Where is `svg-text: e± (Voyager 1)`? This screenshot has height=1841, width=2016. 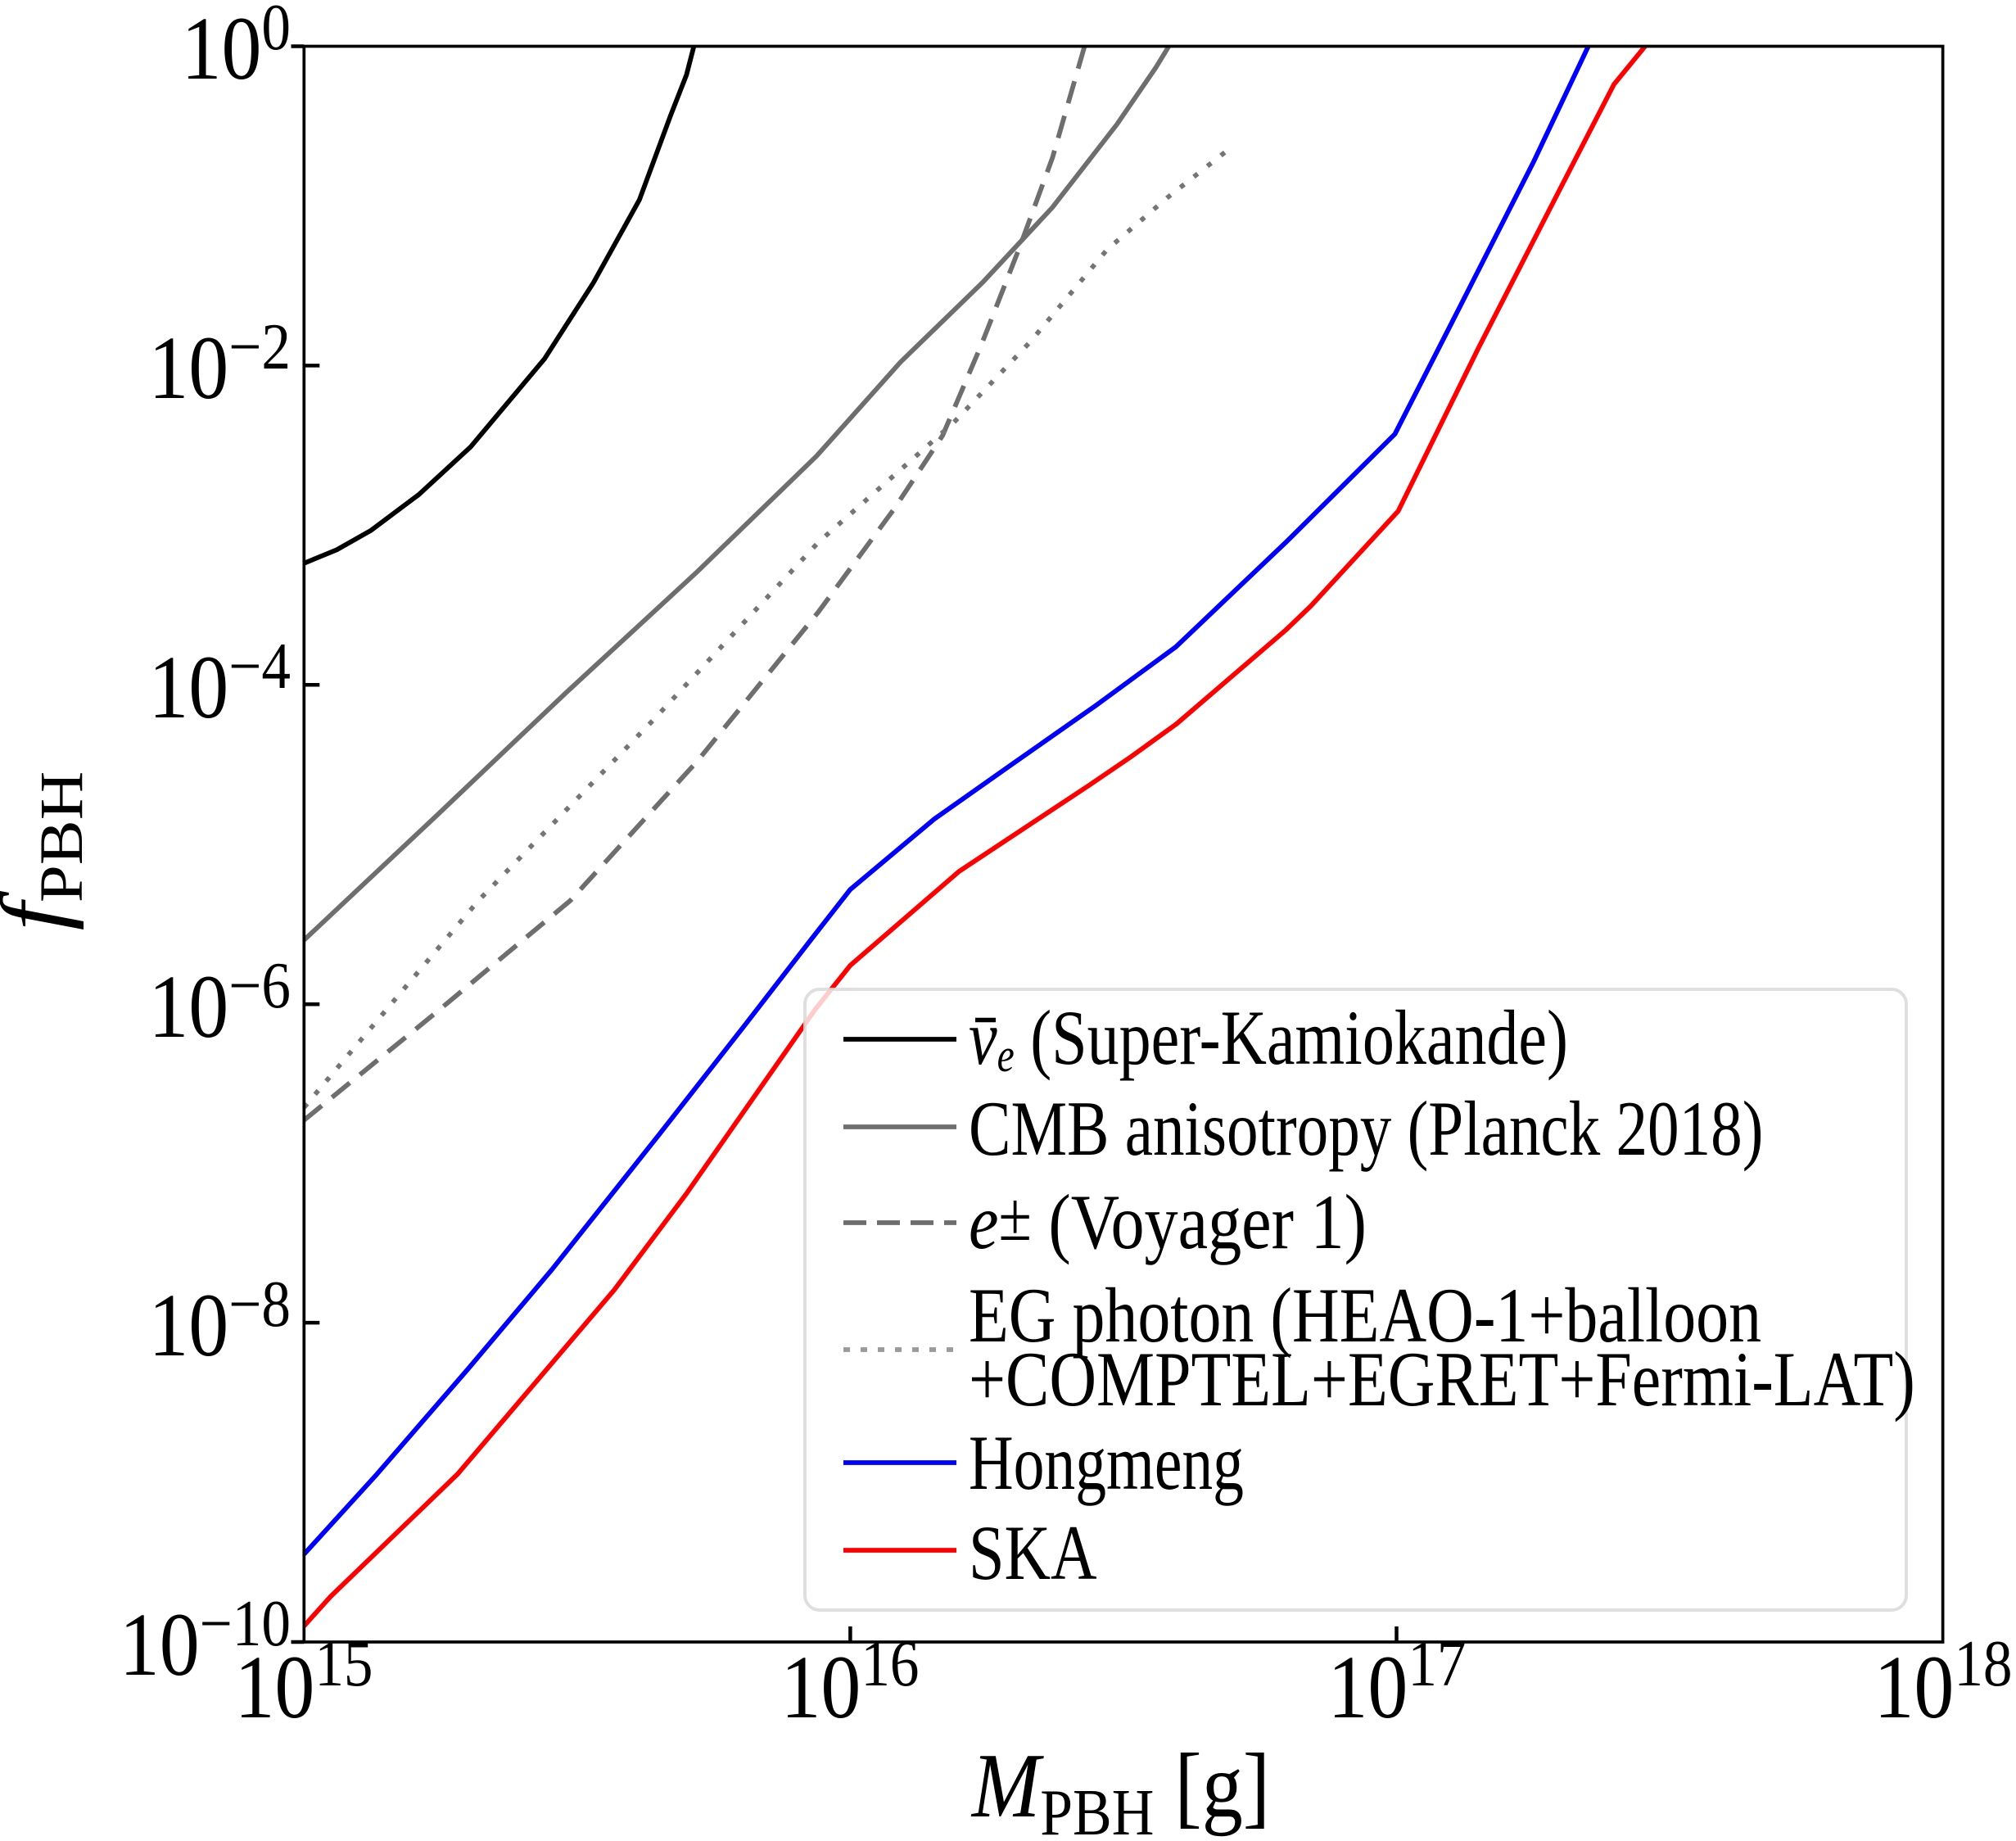 svg-text: e± (Voyager 1) is located at coordinates (1168, 1221).